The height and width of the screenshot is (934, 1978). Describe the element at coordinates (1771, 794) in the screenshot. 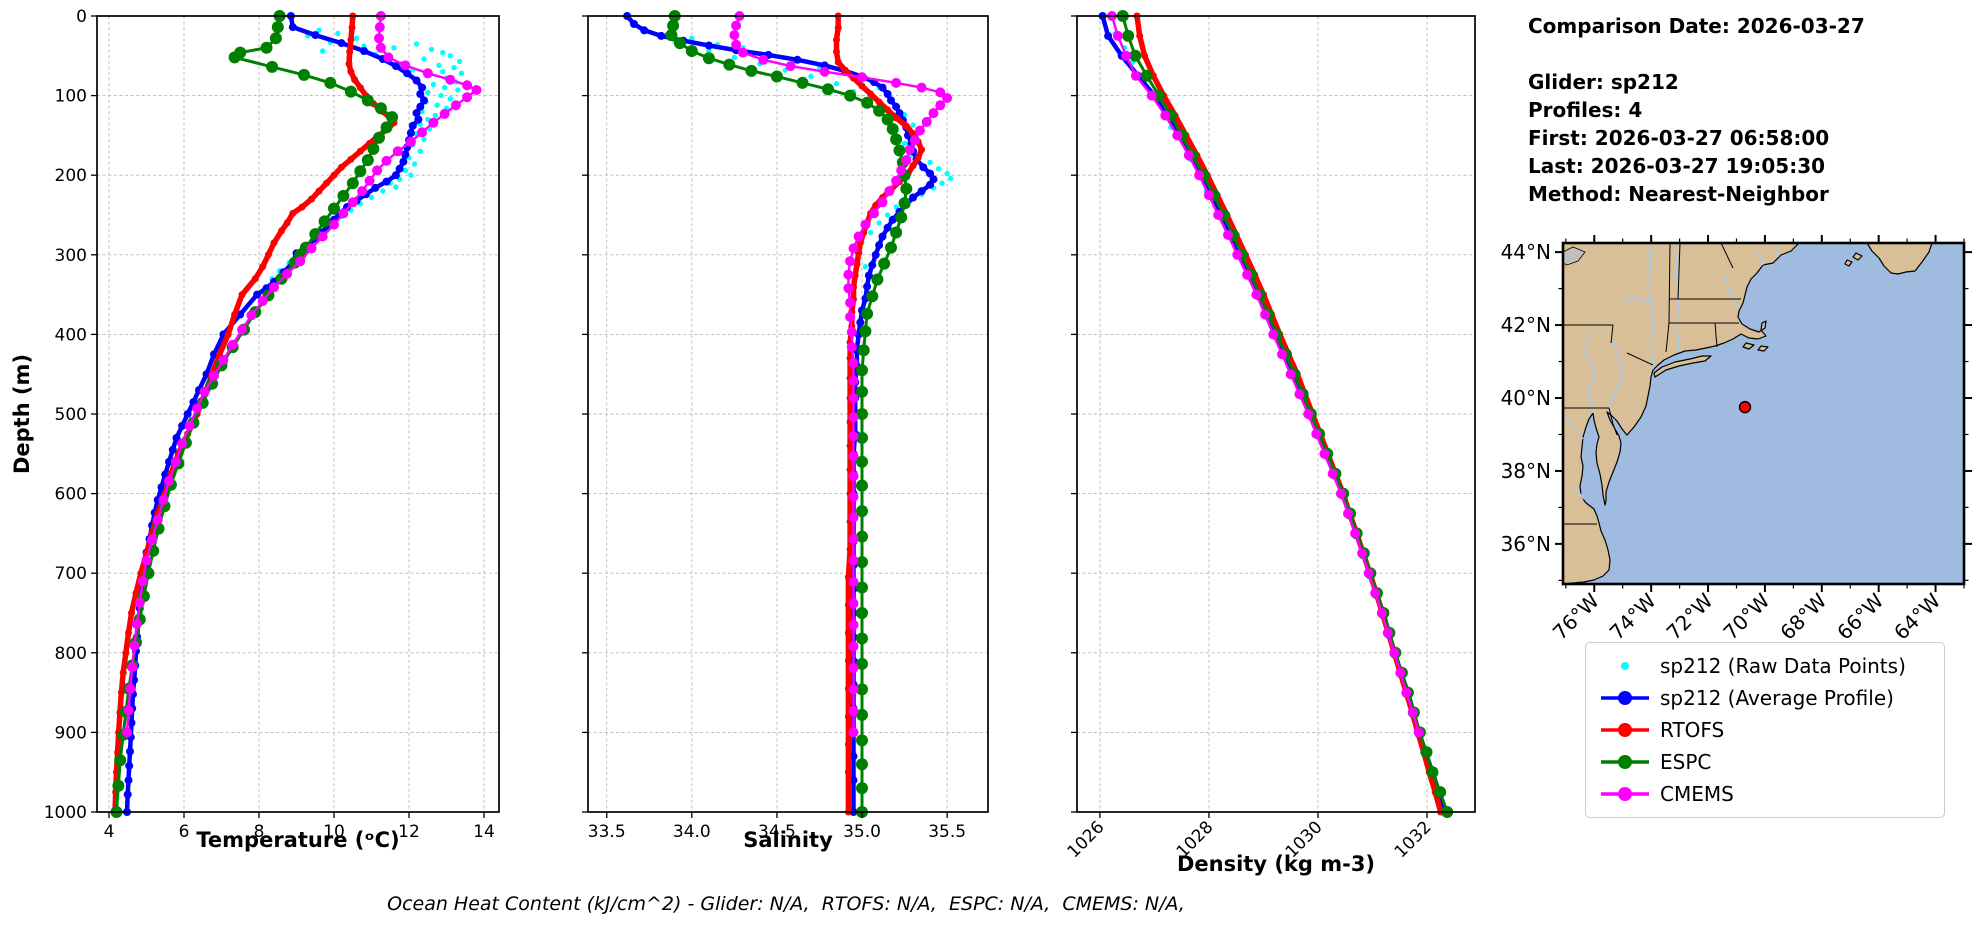

I see `legend-item-cmems: CMEMS` at that location.